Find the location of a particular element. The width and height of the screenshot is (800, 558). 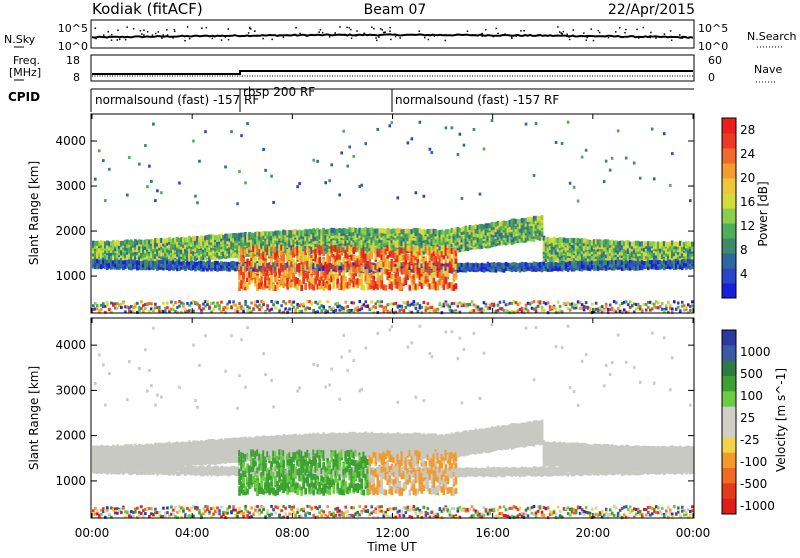

x-axis-label: Time UT is located at coordinates (391, 547).